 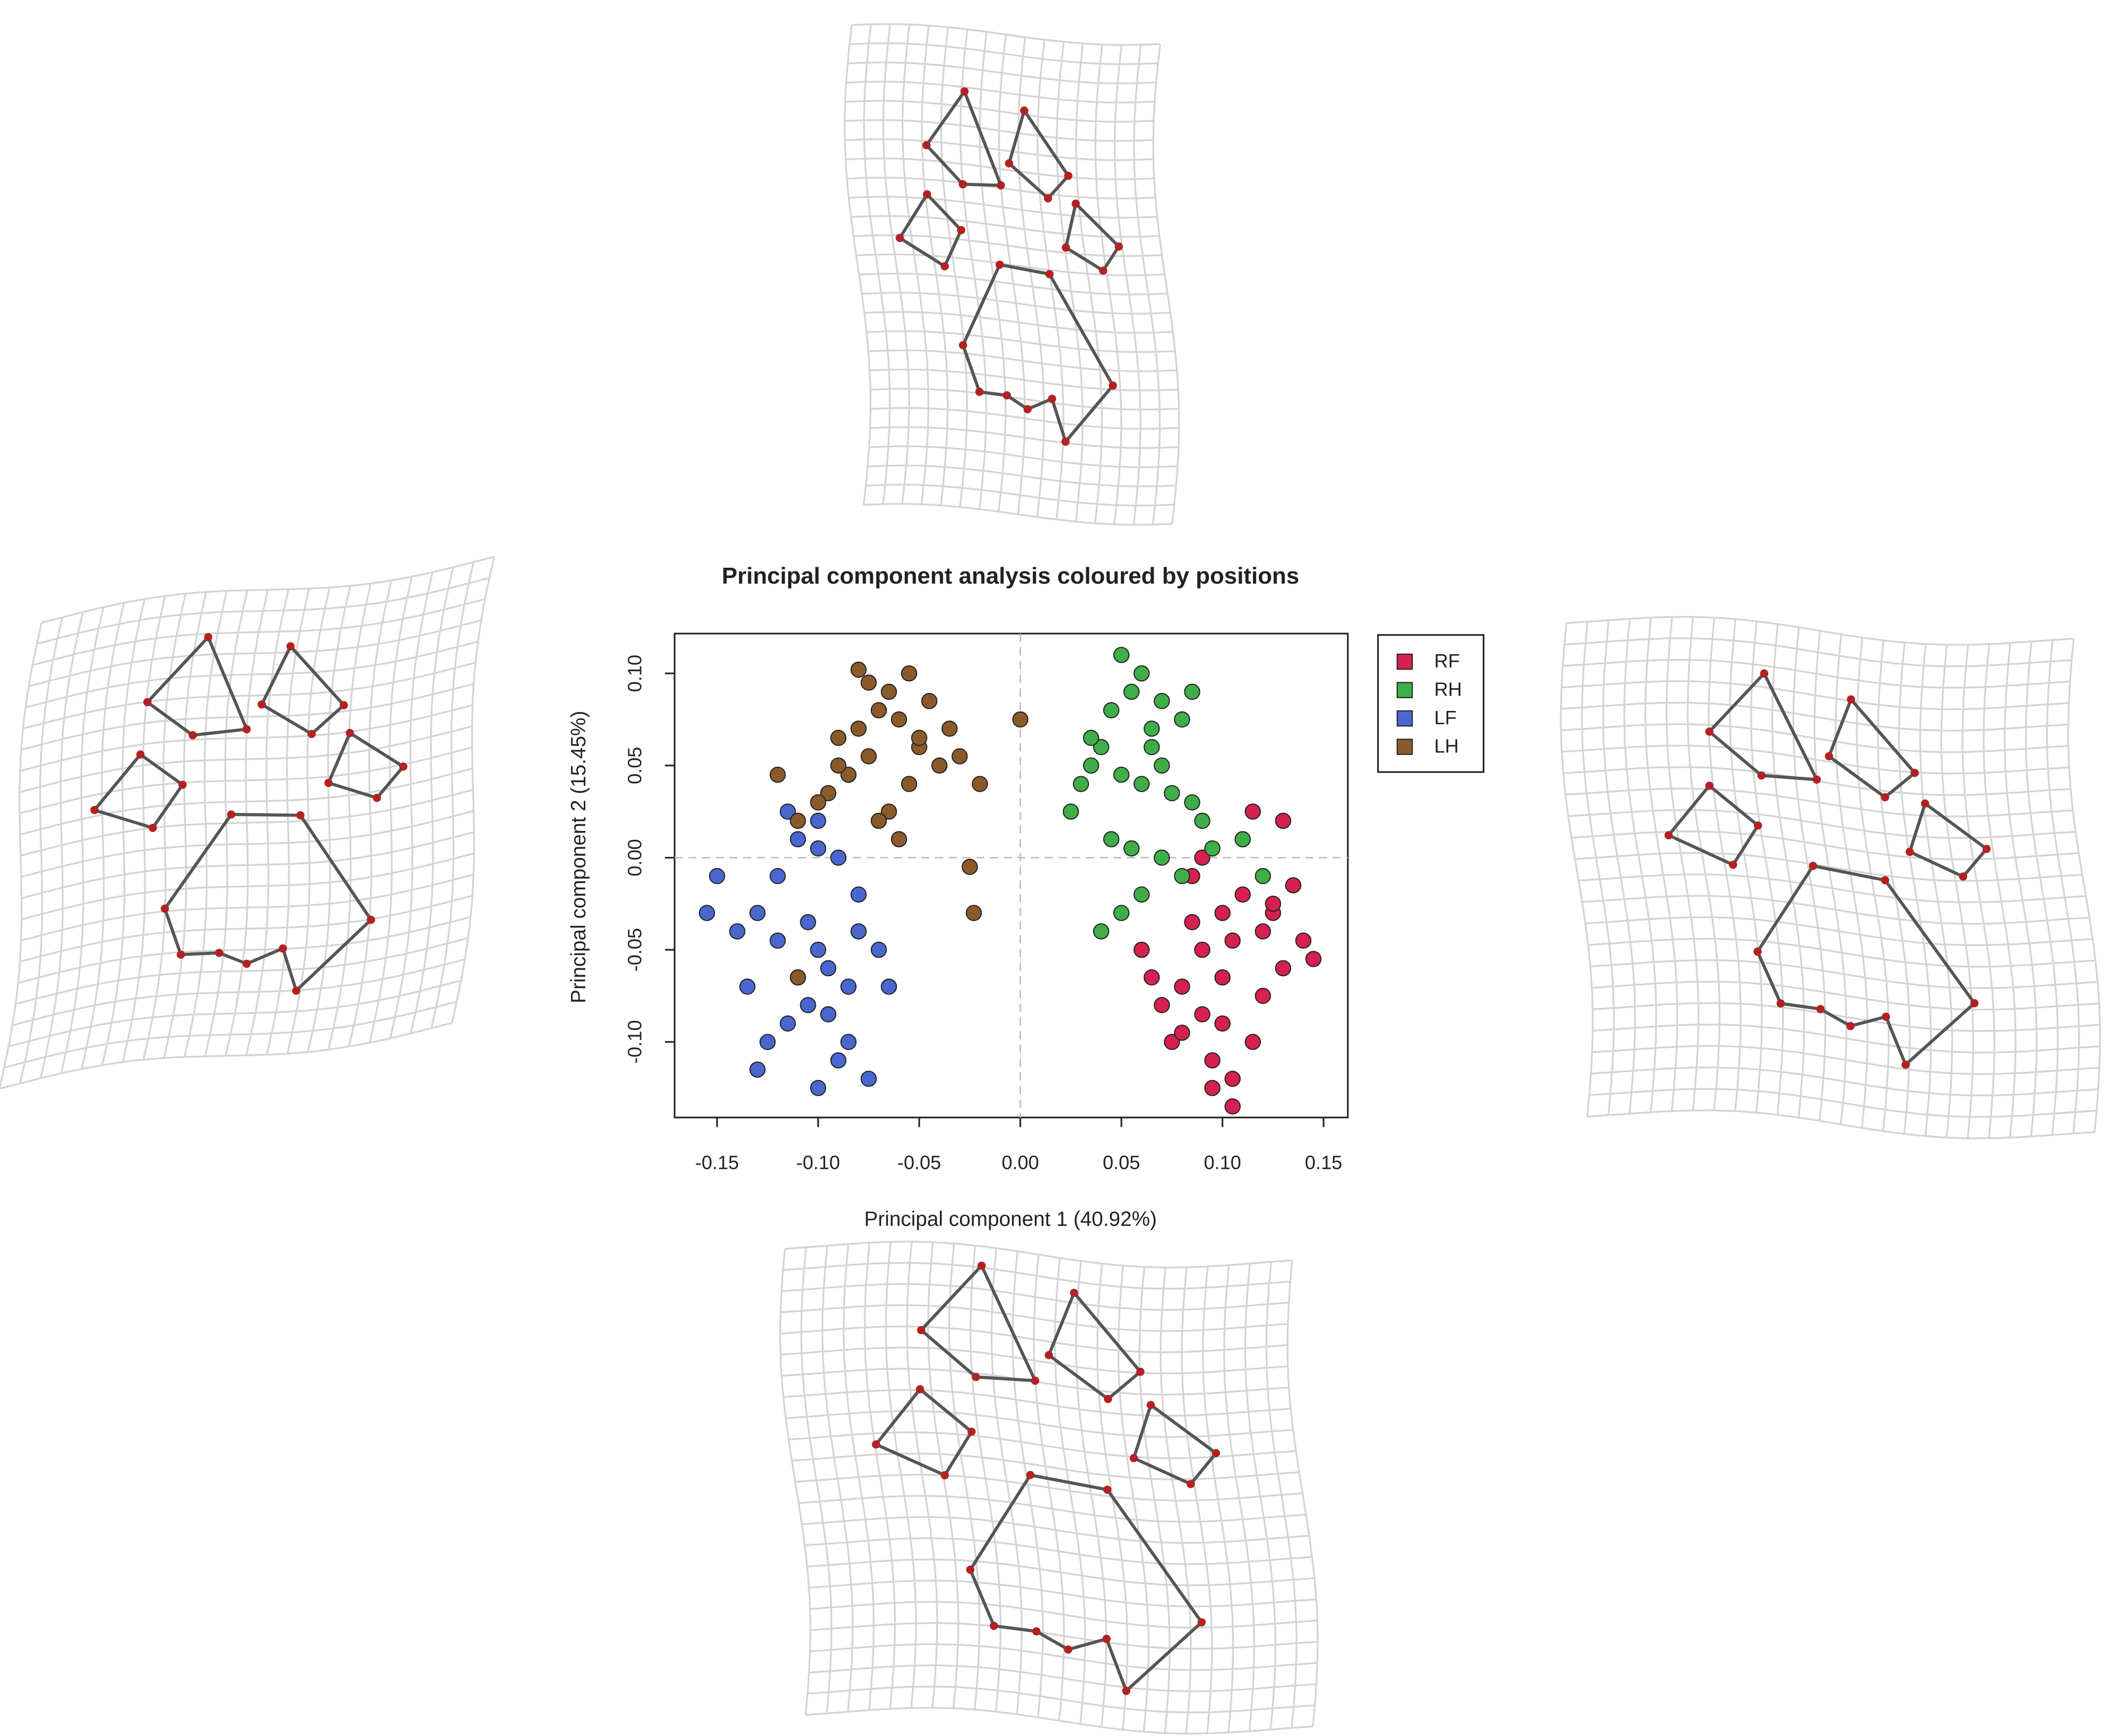 I want to click on x-tick-label: 0.10, so click(x=1223, y=1163).